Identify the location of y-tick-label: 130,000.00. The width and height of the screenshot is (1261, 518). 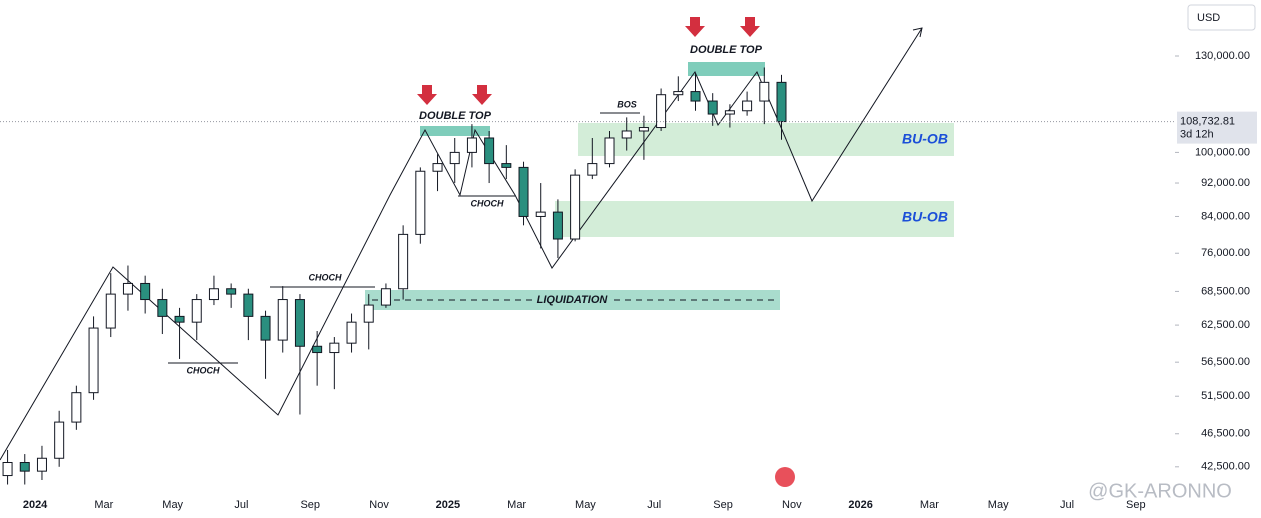
(1222, 56).